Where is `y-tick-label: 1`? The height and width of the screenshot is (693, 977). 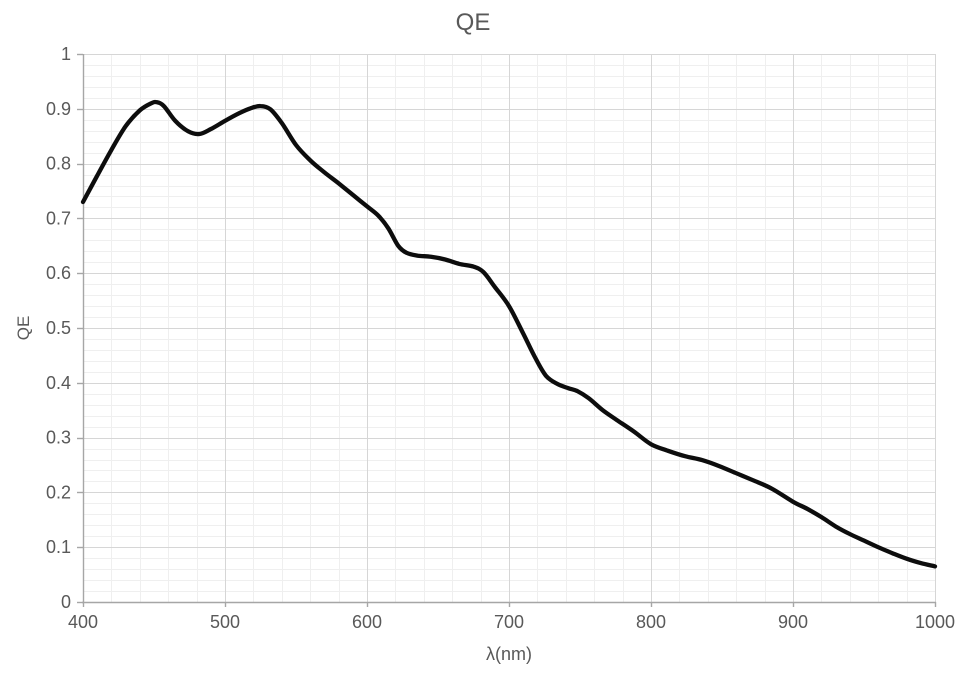
y-tick-label: 1 is located at coordinates (66, 54).